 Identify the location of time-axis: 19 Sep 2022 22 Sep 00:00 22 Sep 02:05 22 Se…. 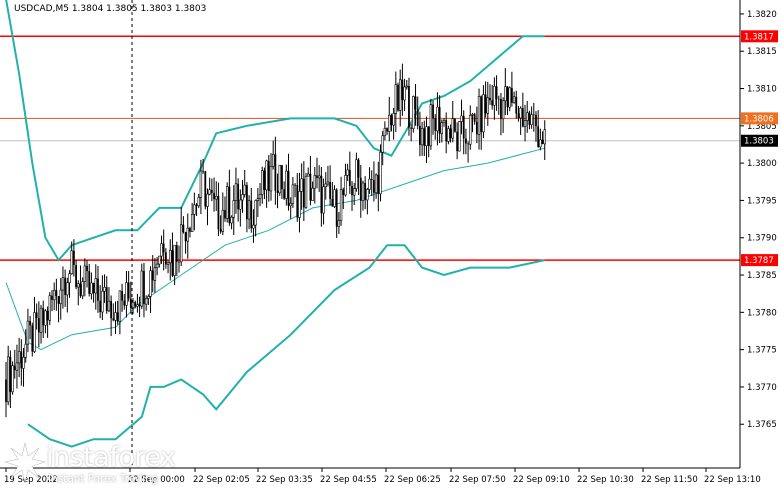
(382, 476).